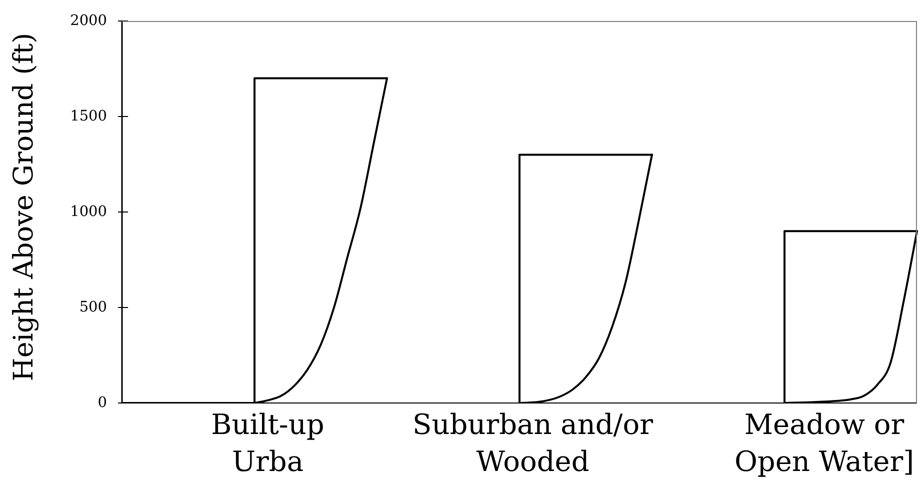 This screenshot has height=483, width=920. I want to click on y-axis-title: Height Above Ground (ft), so click(24, 207).